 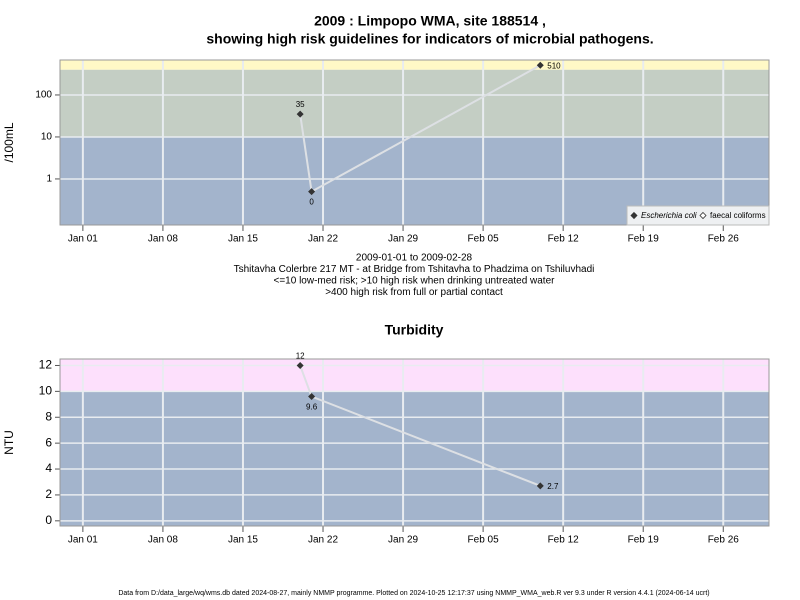 I want to click on y-tick-label: 12, so click(x=46, y=365).